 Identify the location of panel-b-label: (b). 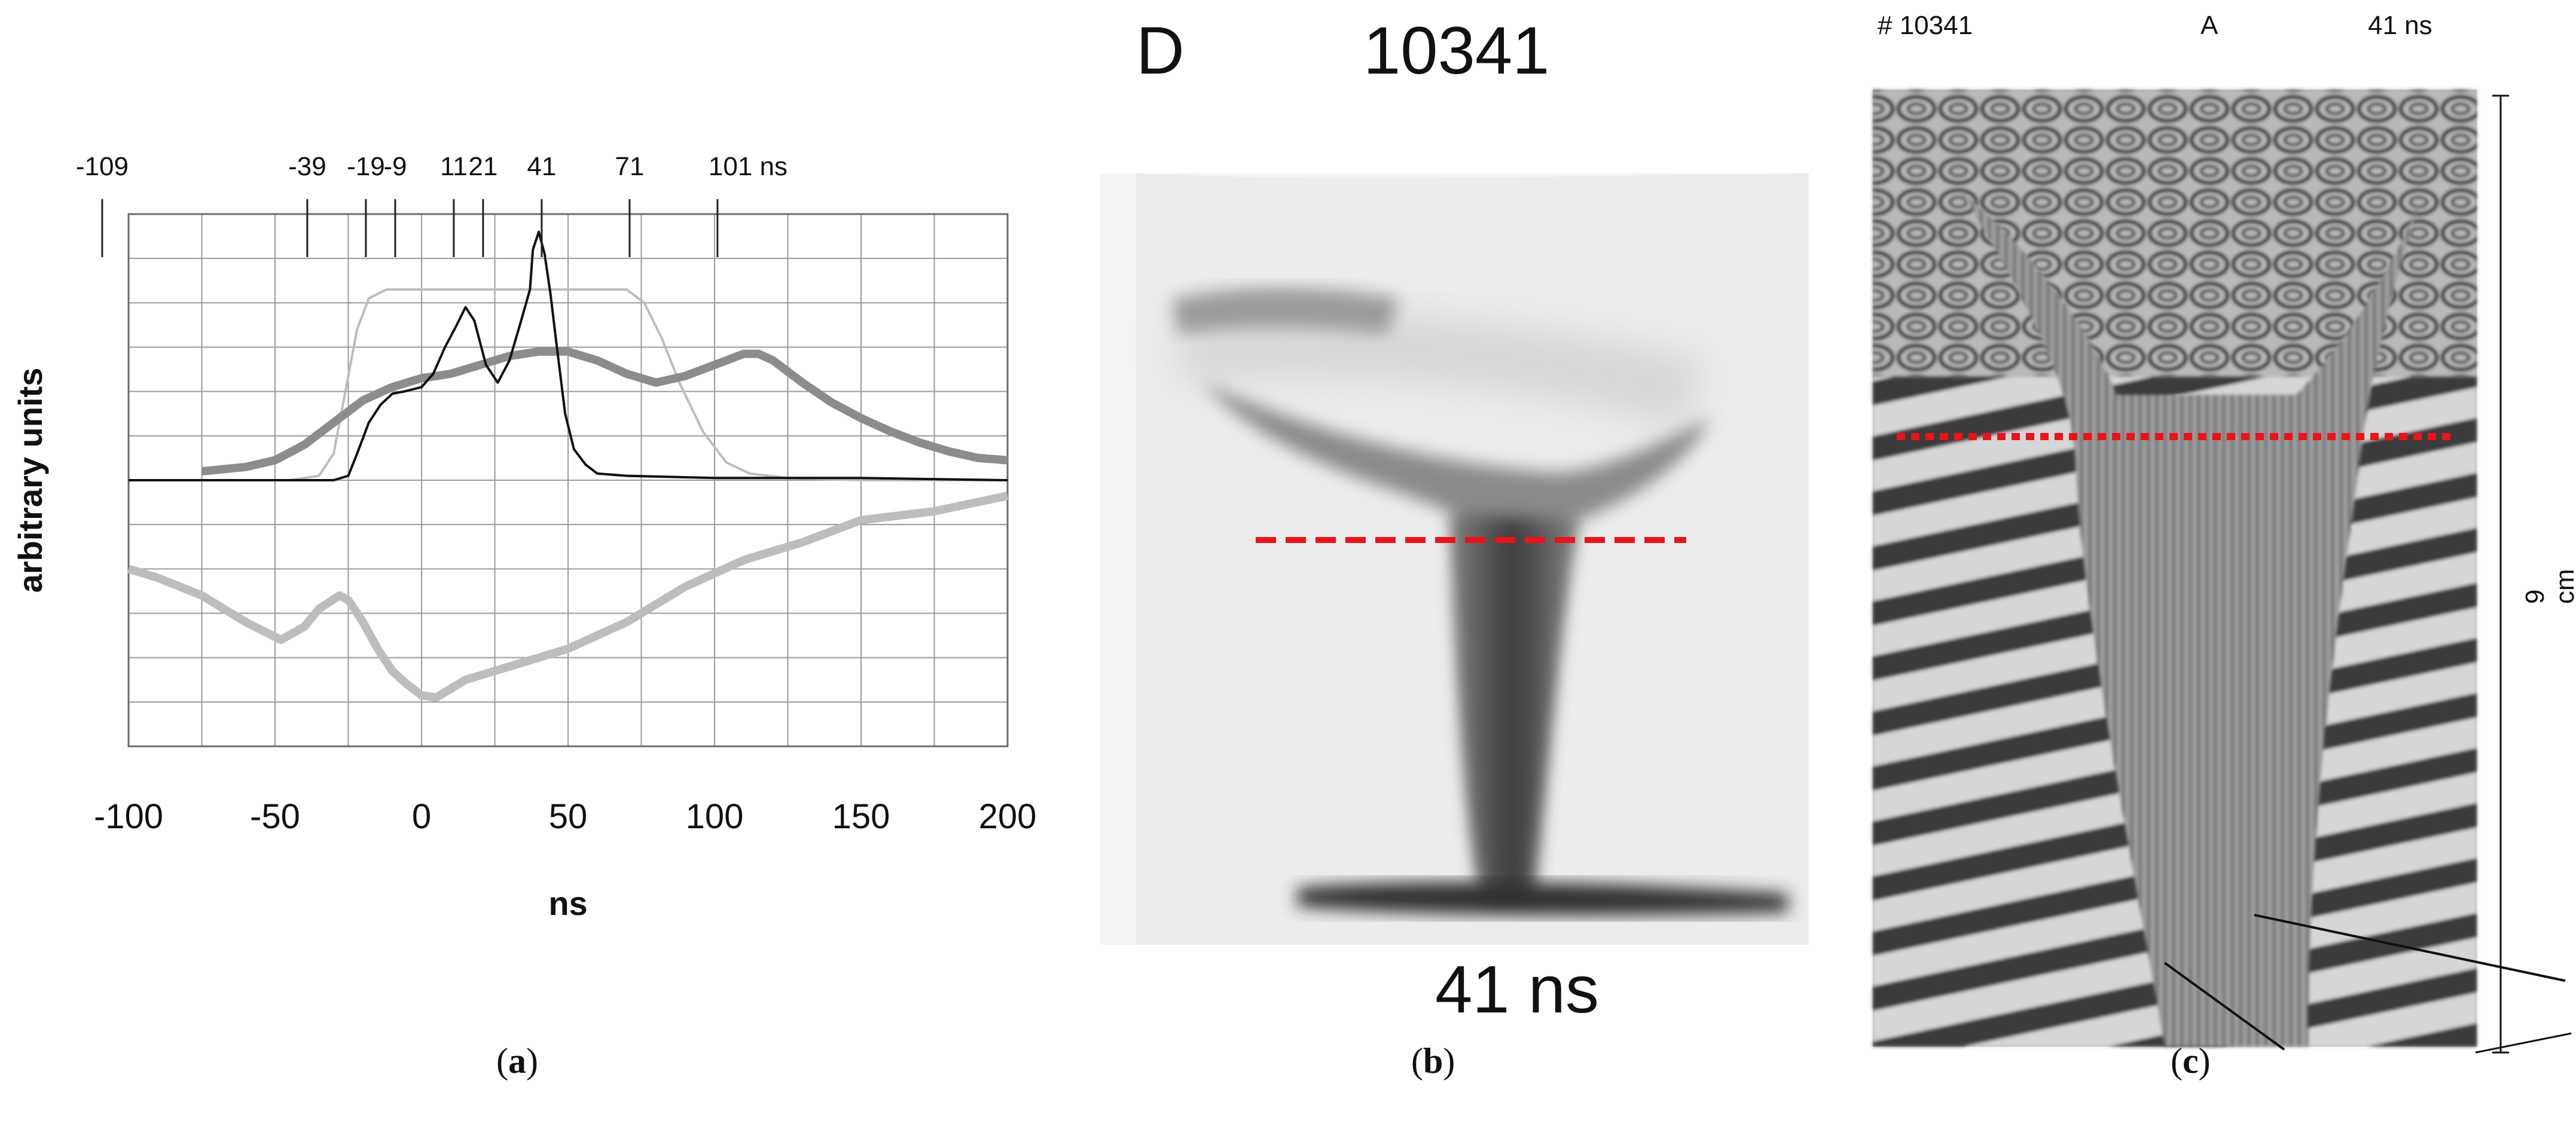
(1433, 1061).